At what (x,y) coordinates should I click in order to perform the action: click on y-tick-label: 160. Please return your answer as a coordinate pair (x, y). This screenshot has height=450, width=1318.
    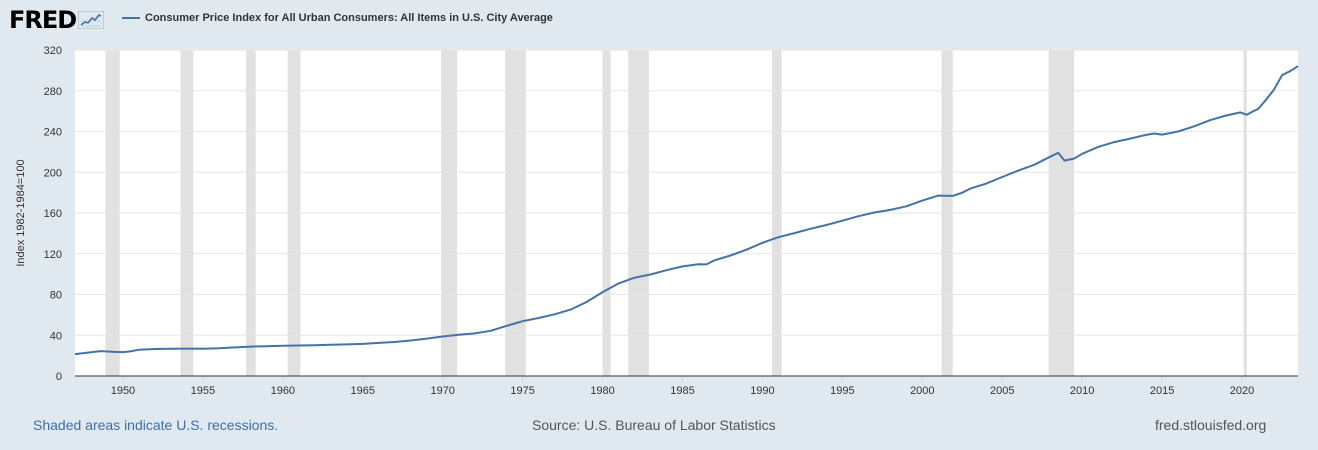
    Looking at the image, I should click on (53, 214).